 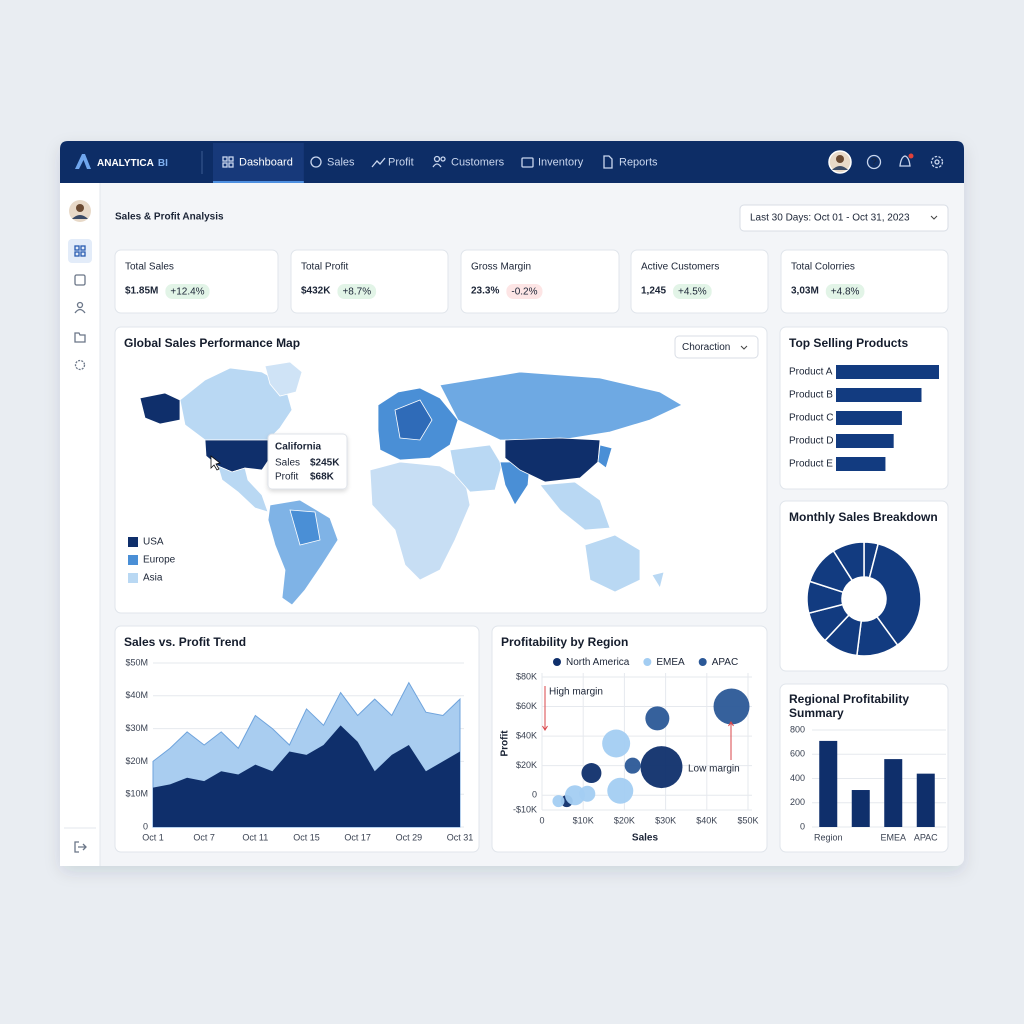 I want to click on cursor, so click(x=215, y=463).